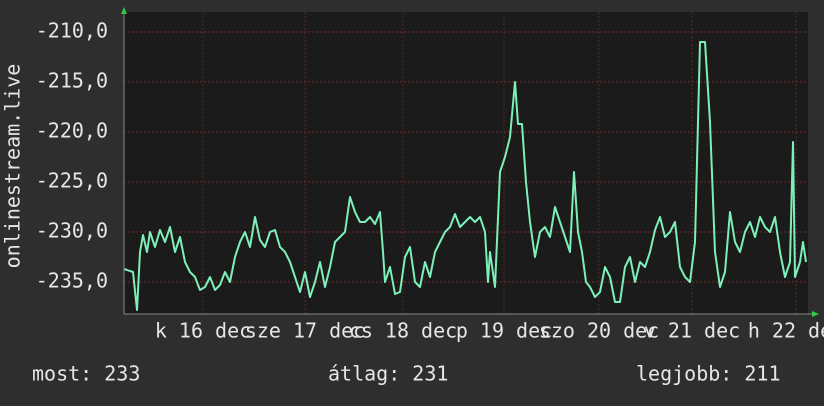 The width and height of the screenshot is (824, 406). I want to click on stat-current: most: 233, so click(86, 374).